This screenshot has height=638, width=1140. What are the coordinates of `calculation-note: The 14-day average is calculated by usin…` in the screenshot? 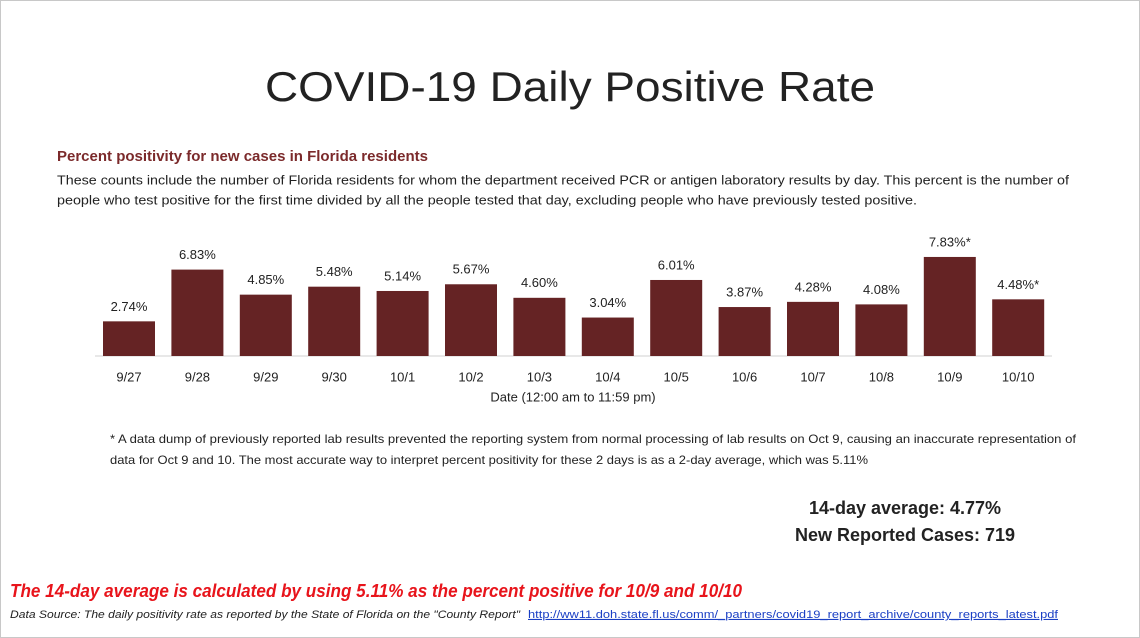 It's located at (376, 591).